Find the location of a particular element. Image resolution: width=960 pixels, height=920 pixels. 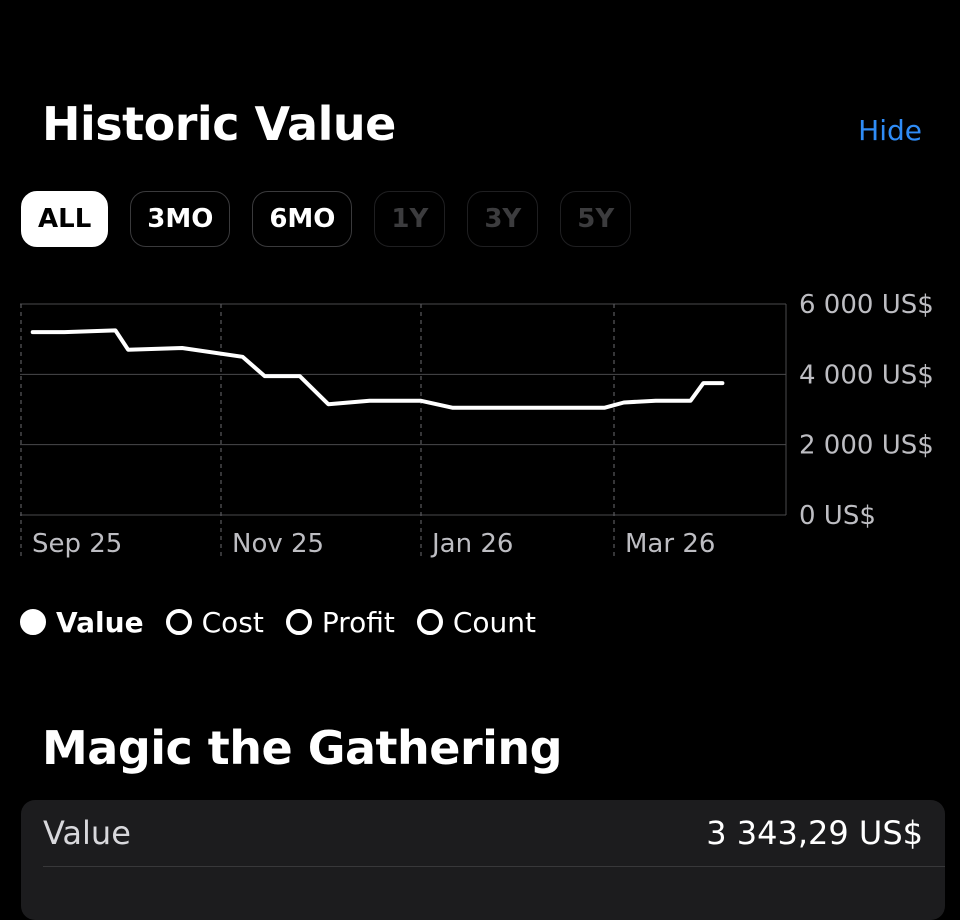

summary-card: Value 3 343,29 US$ is located at coordinates (483, 860).